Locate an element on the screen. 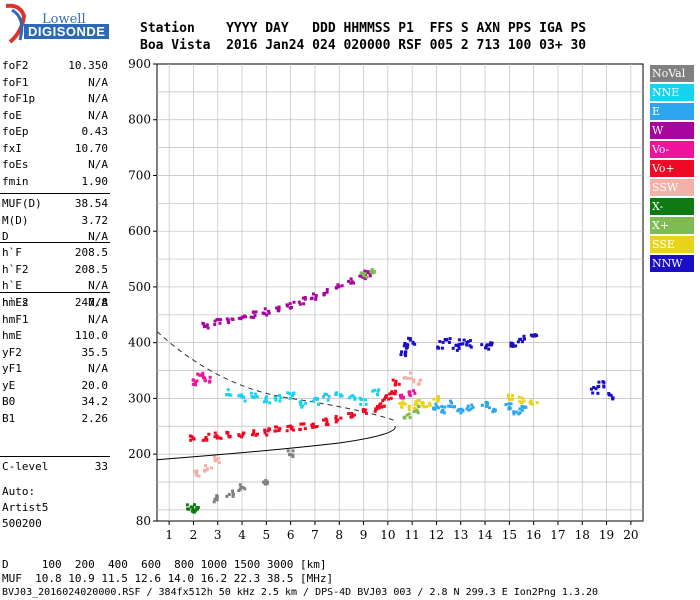 This screenshot has height=600, width=700. param-row-h-f: h`F 208.5 is located at coordinates (55, 253).